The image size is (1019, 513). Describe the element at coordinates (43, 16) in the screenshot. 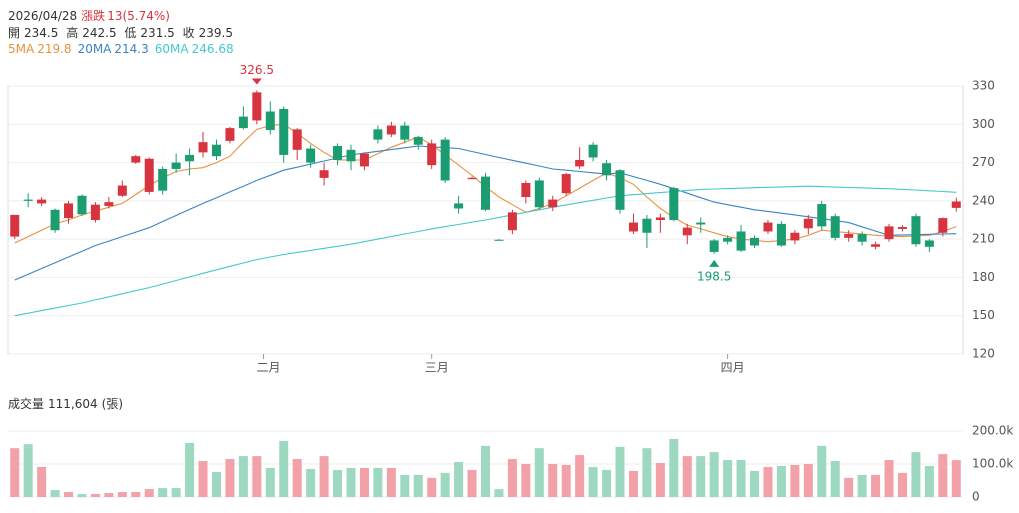

I see `date: 2026/04/28` at that location.